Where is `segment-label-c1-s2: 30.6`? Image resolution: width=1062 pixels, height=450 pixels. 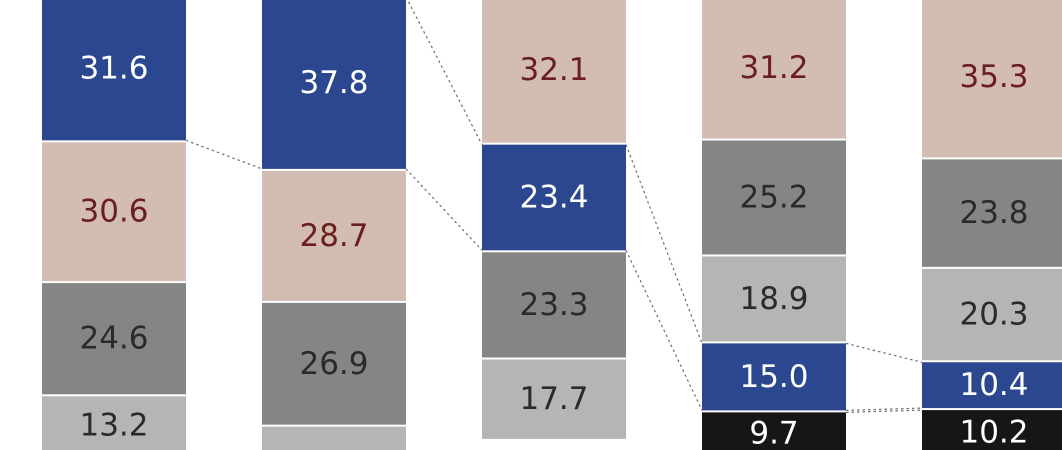
segment-label-c1-s2: 30.6 is located at coordinates (113, 212).